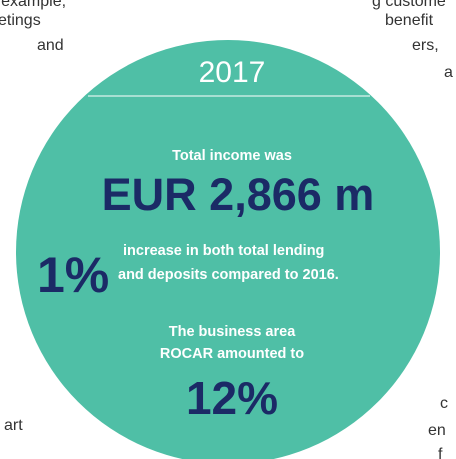 The height and width of the screenshot is (459, 456). What do you see at coordinates (444, 403) in the screenshot?
I see `body-text: c` at bounding box center [444, 403].